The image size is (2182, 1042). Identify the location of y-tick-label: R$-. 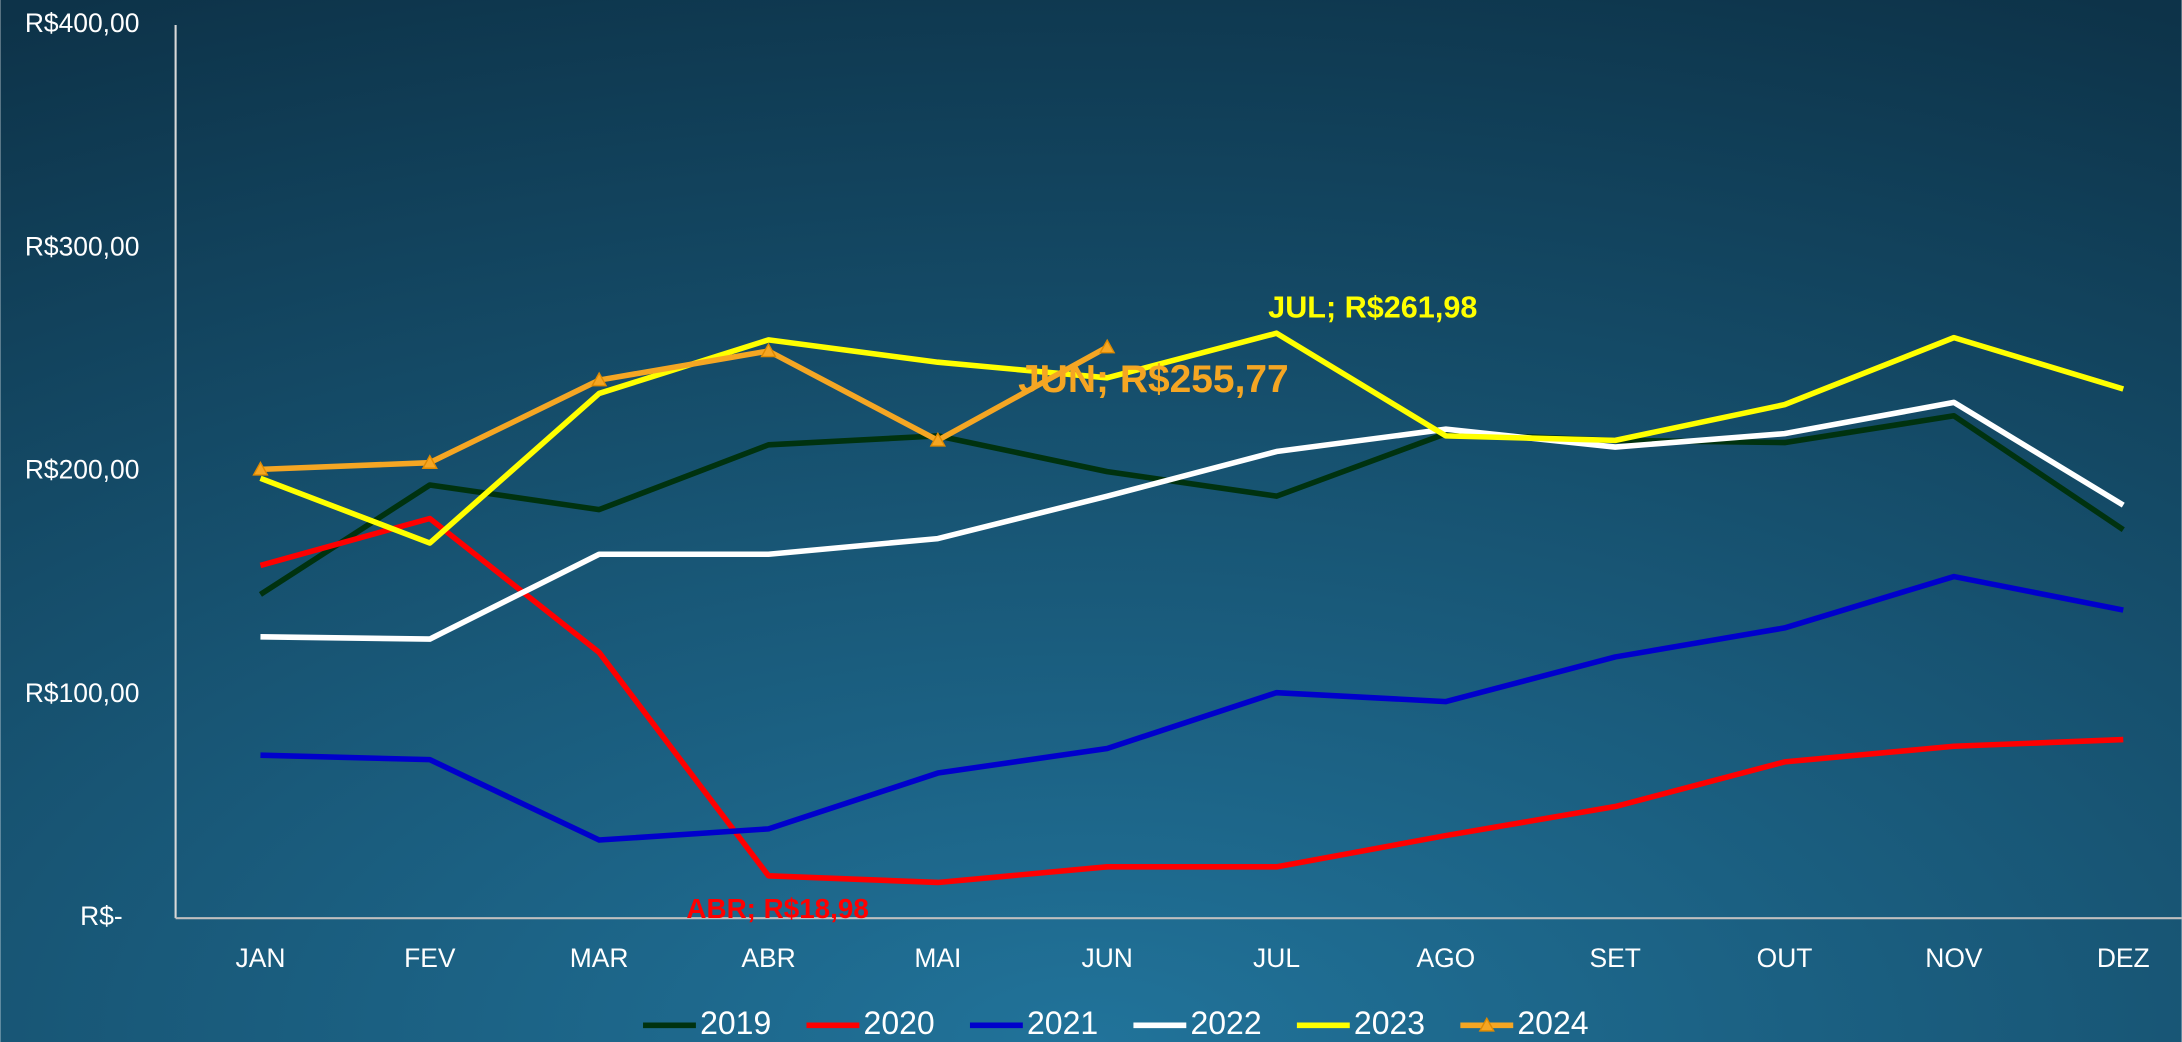
(101, 916).